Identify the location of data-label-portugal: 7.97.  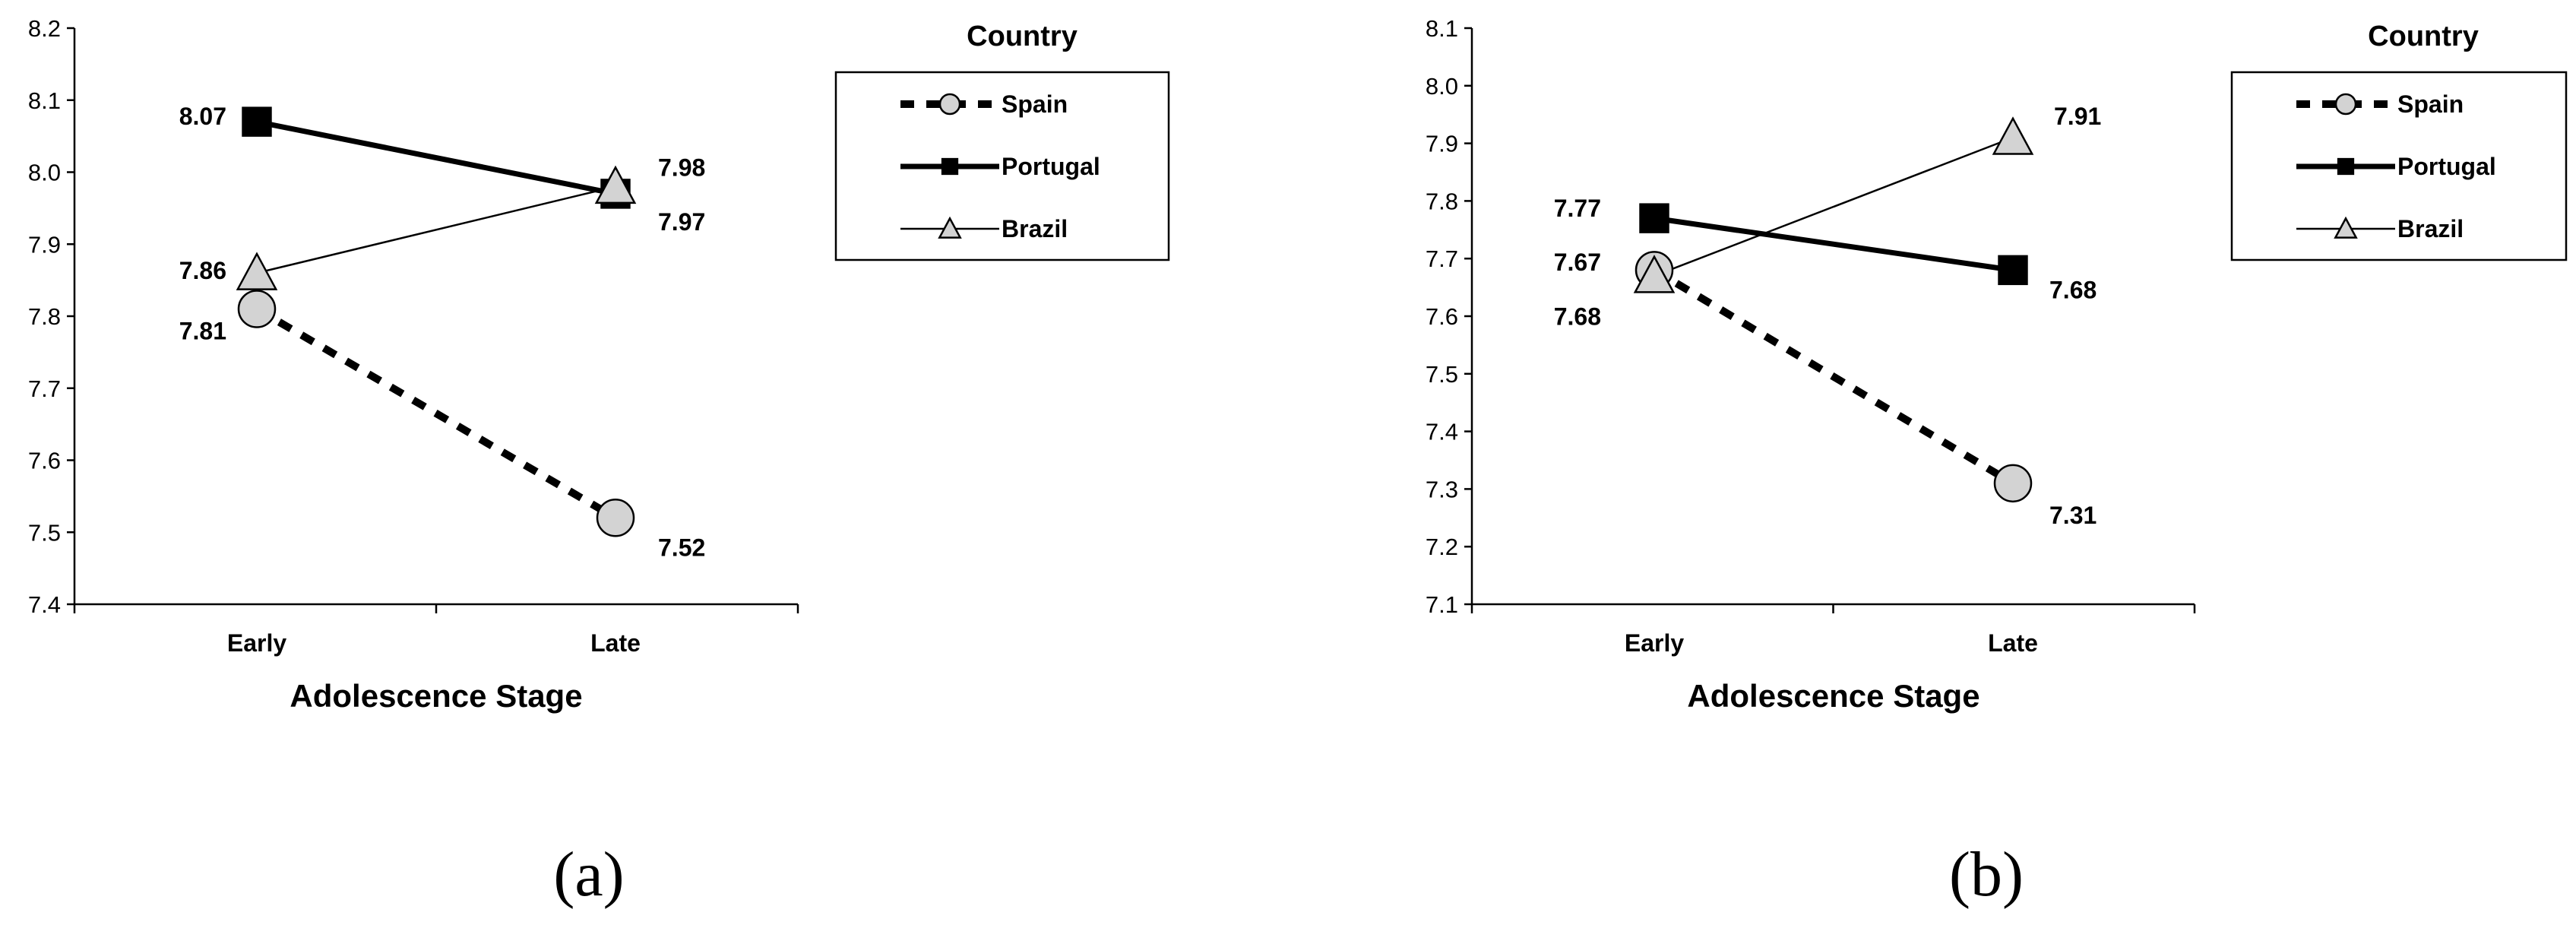
(681, 222).